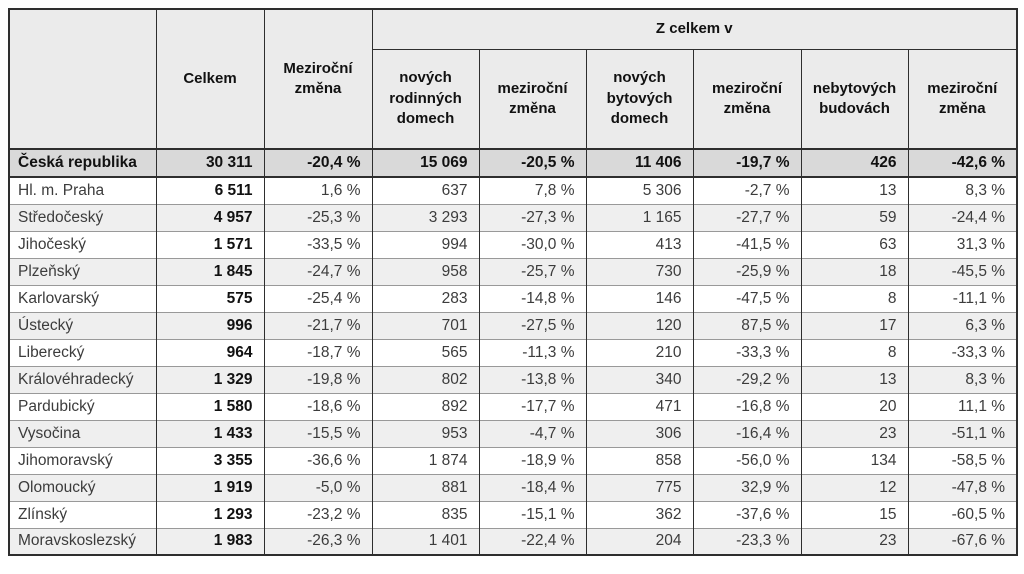 This screenshot has width=1024, height=574. I want to click on value-cell: 994, so click(425, 244).